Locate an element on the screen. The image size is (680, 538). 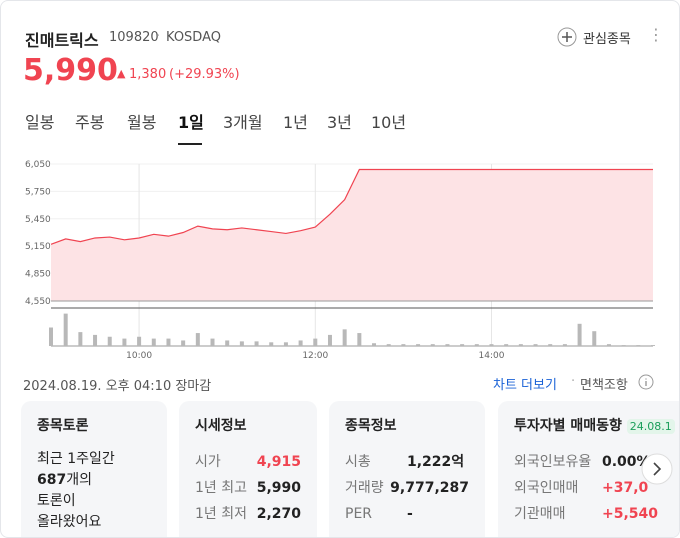
market: KOSDAQ is located at coordinates (193, 37).